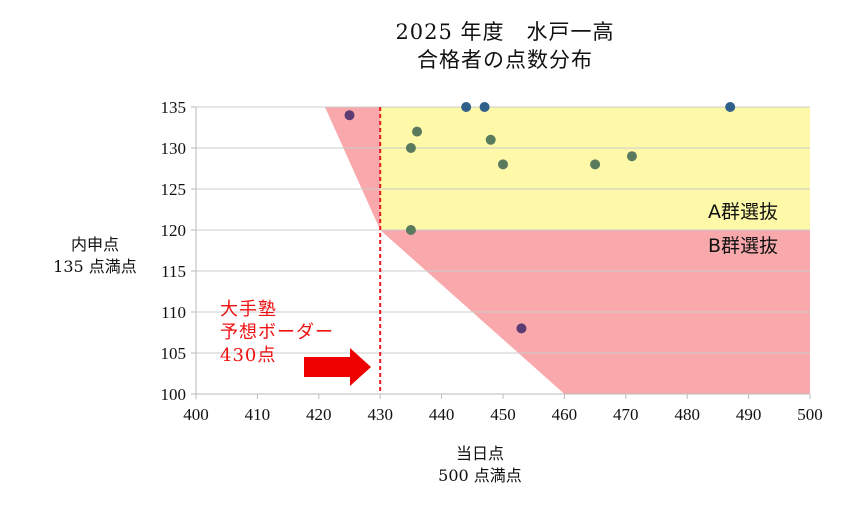 The width and height of the screenshot is (856, 518). I want to click on chart-title: 2025 年度 水戸一高 合格者の点数分布, so click(505, 46).